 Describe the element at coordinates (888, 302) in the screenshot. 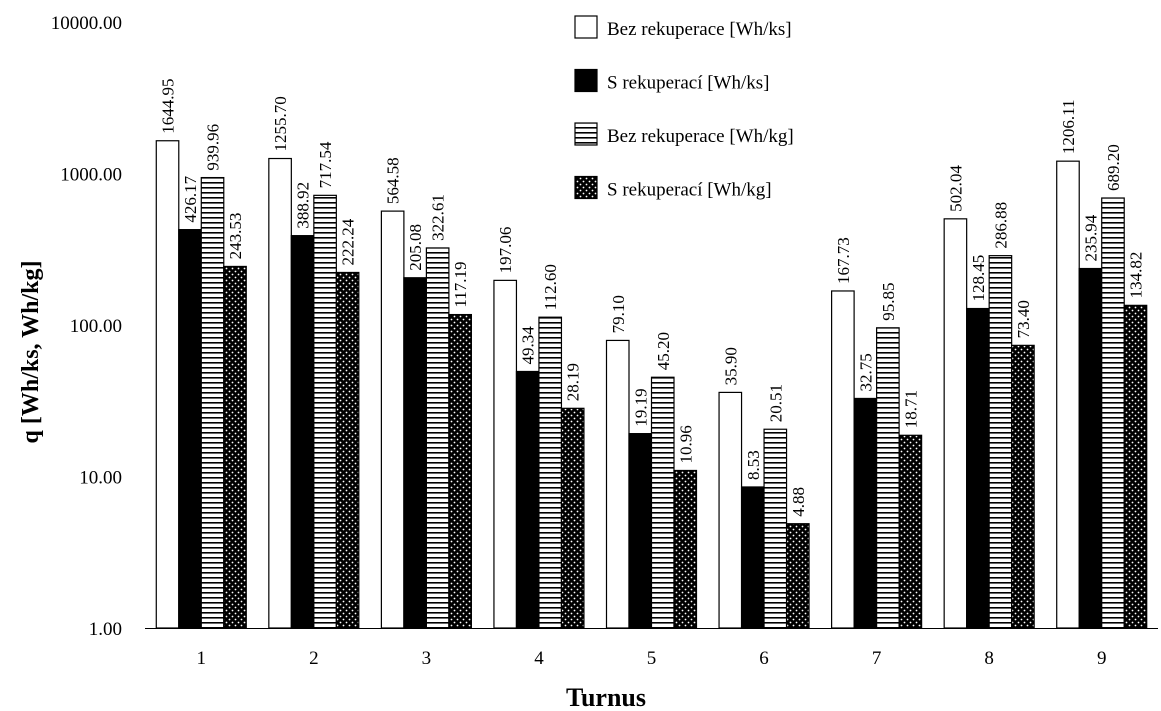

I see `data-label: 95.85` at that location.